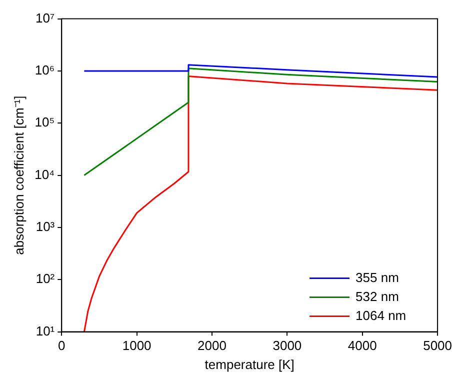 Image resolution: width=463 pixels, height=381 pixels. Describe the element at coordinates (249, 364) in the screenshot. I see `x-axis-title: temperature [K]` at that location.